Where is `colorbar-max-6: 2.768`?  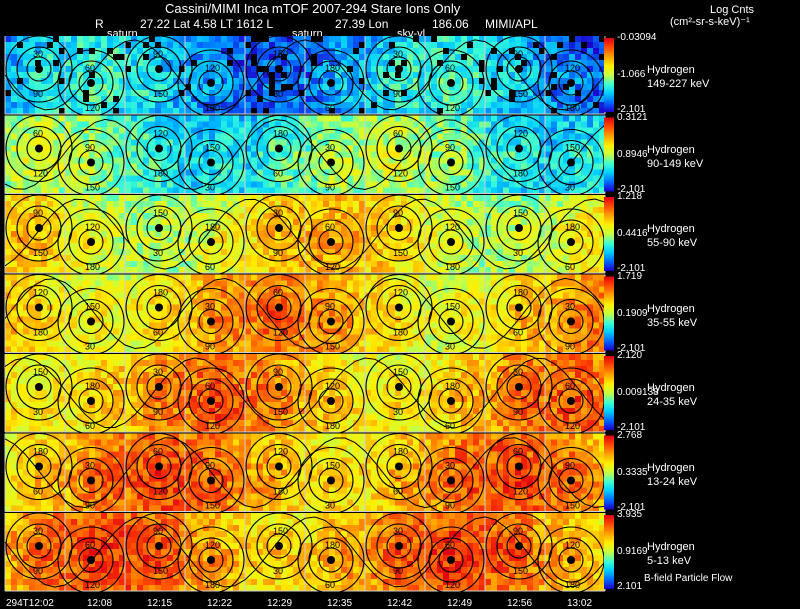 colorbar-max-6: 2.768 is located at coordinates (630, 435).